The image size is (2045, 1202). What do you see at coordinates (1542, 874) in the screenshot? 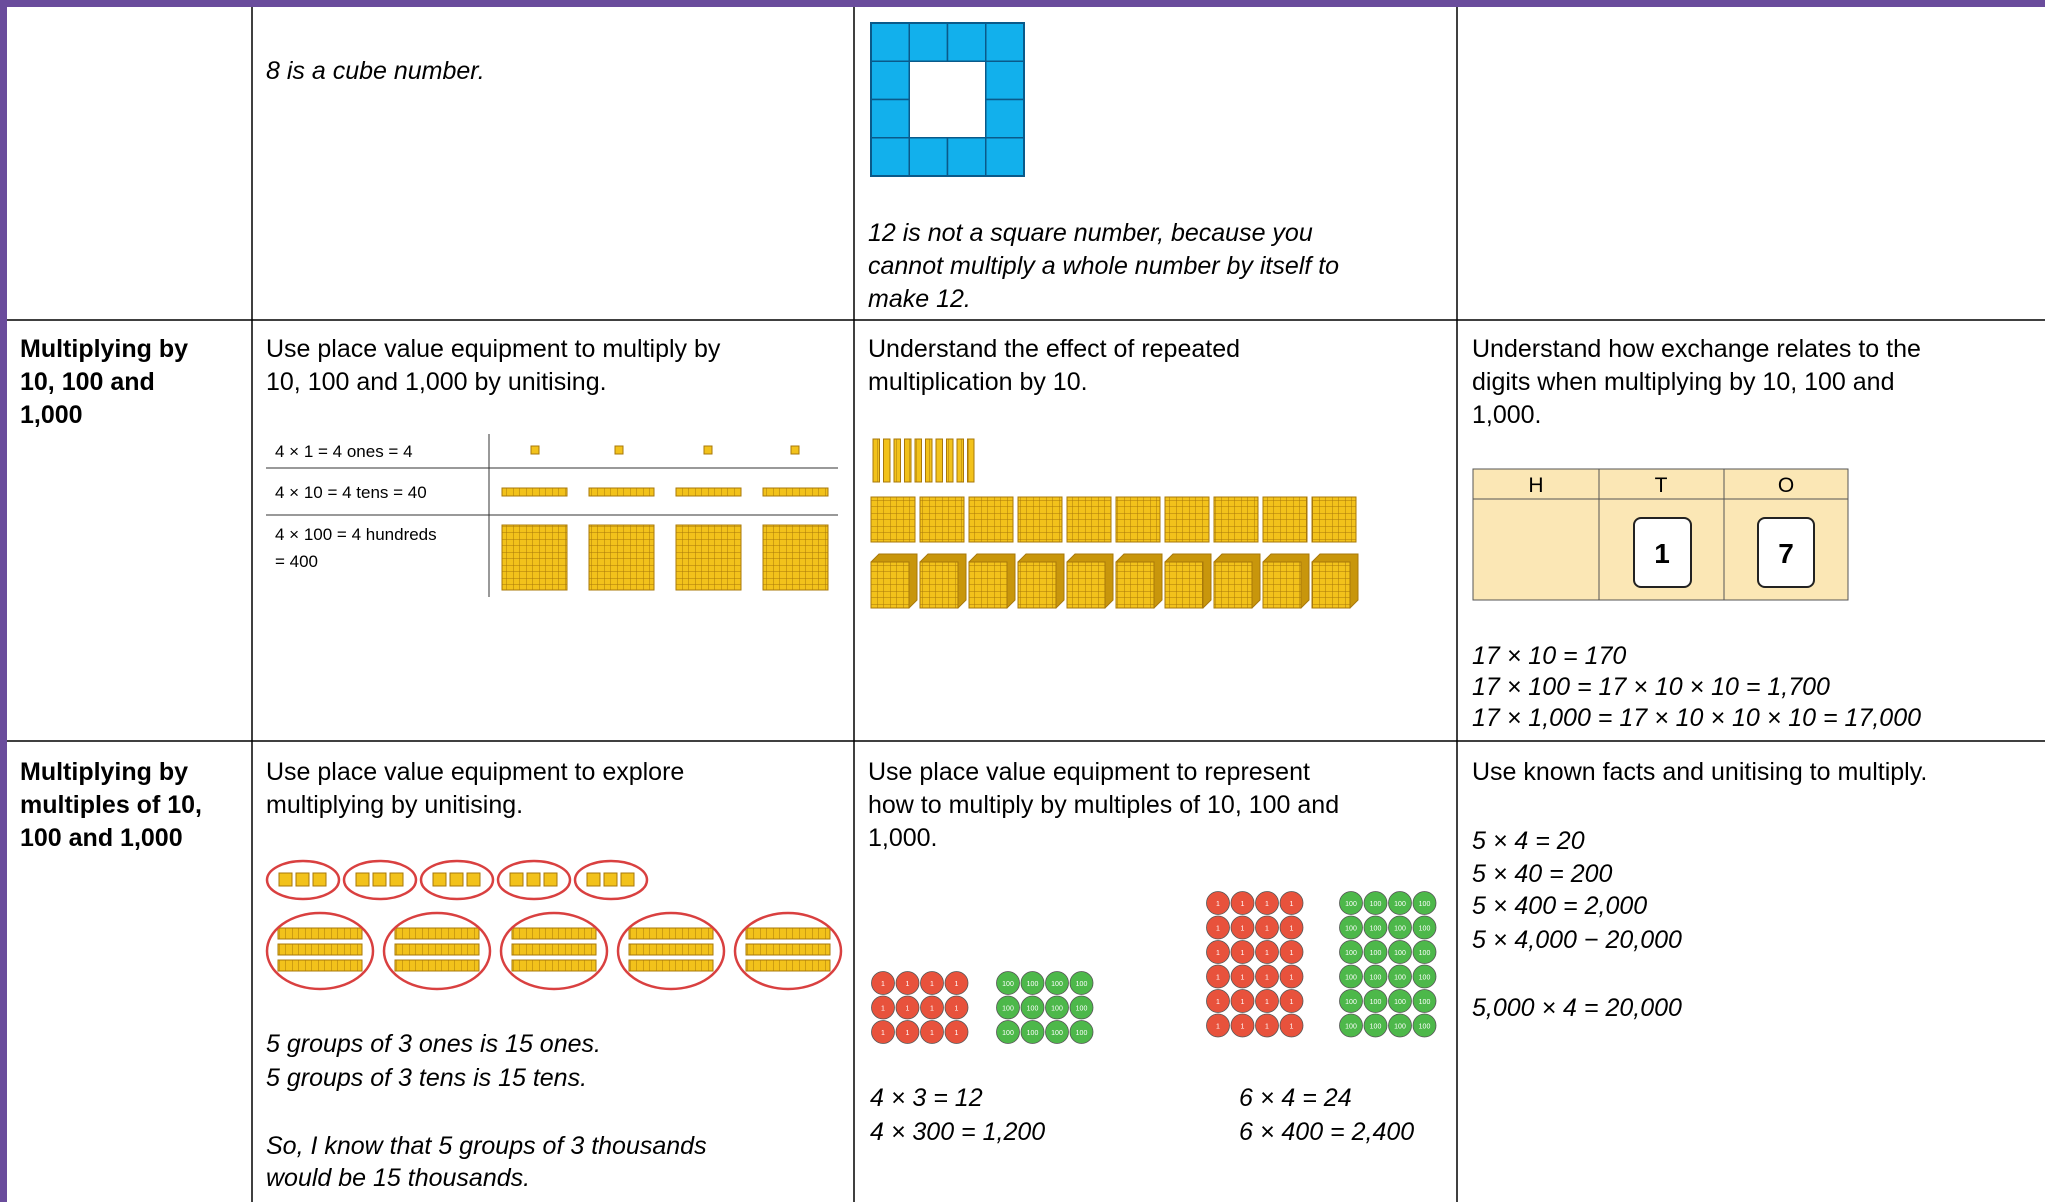
I see `equation: 5 × 40 = 200` at bounding box center [1542, 874].